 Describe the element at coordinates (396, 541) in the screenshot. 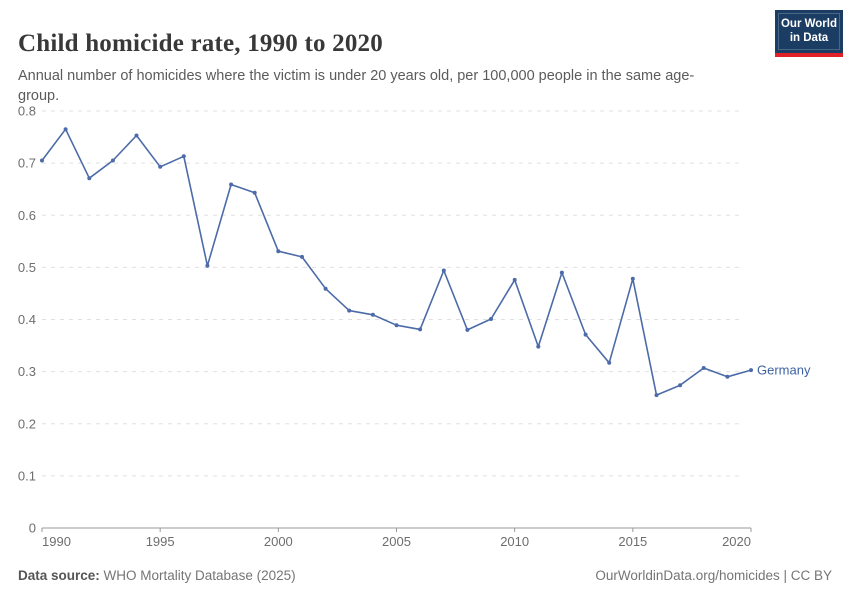

I see `x-tick-label: 2005` at that location.